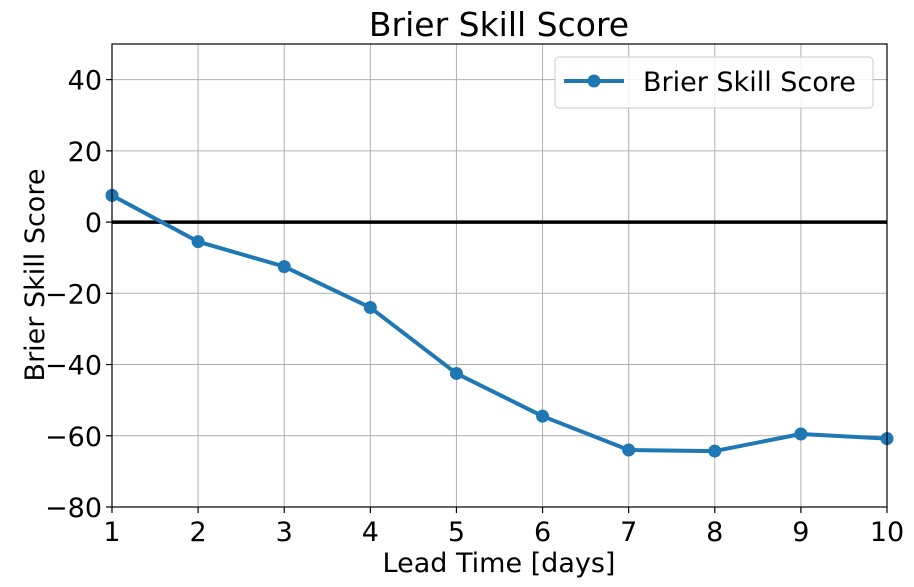  Describe the element at coordinates (85, 81) in the screenshot. I see `y-tick-label: 40` at that location.